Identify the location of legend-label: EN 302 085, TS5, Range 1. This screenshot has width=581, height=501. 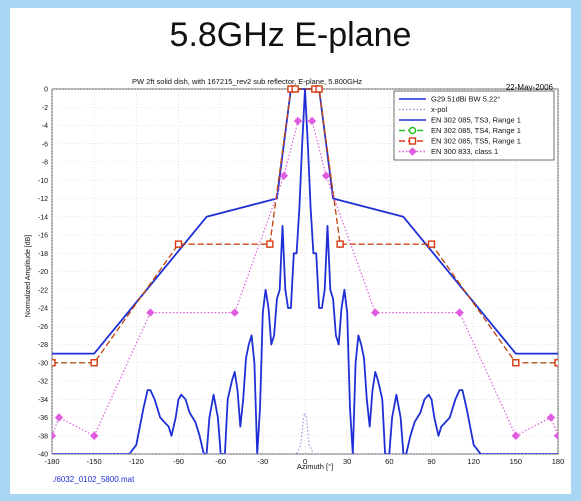
(476, 141).